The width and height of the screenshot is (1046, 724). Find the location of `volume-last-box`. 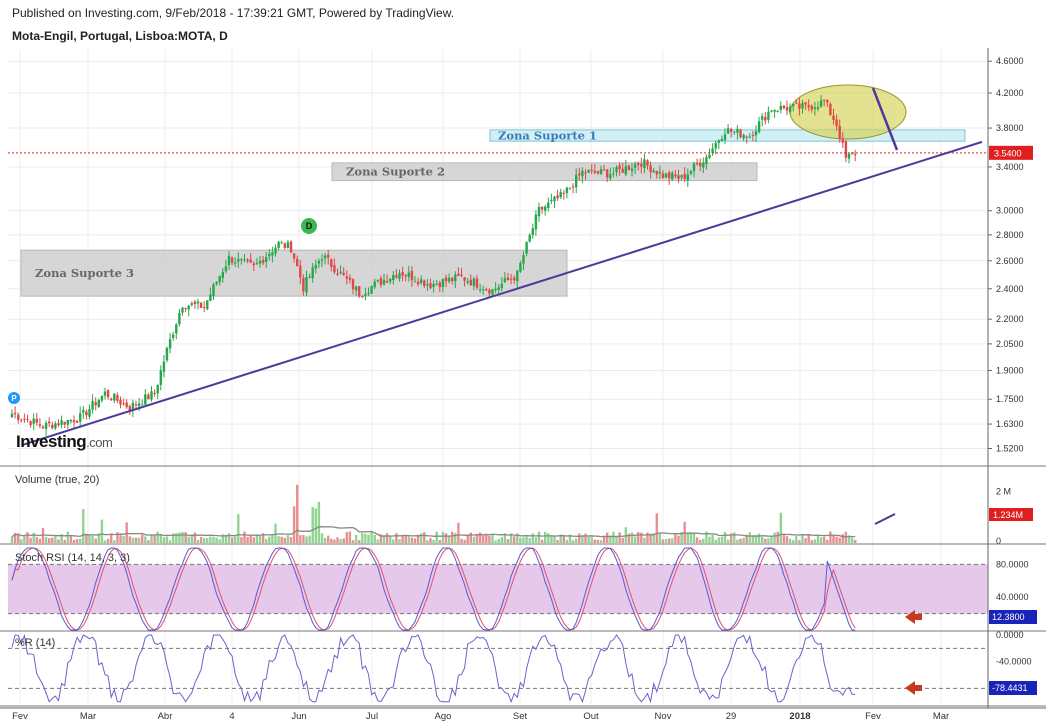

volume-last-box is located at coordinates (1011, 514).